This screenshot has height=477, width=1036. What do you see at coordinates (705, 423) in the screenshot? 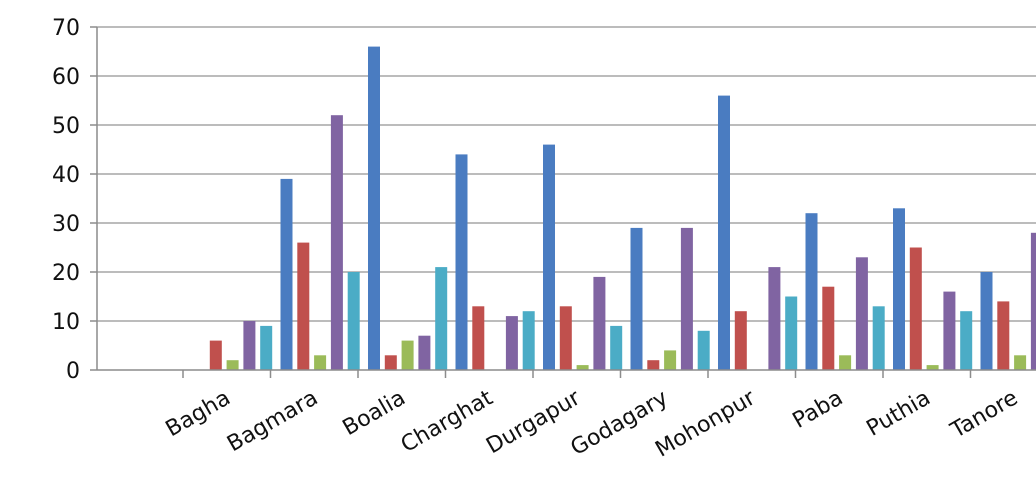
I see `x-tick-label: Mohonpur` at bounding box center [705, 423].